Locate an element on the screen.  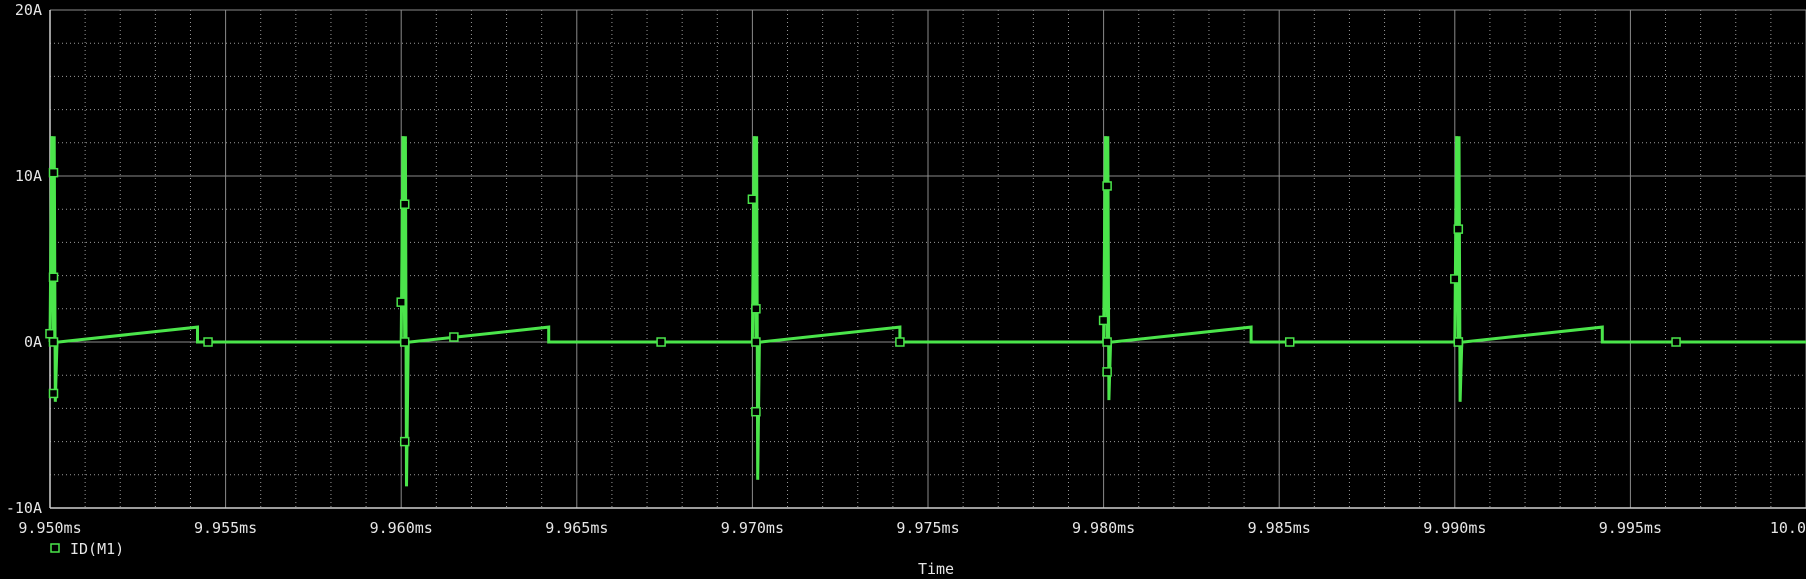
x-tick-label: 9.955ms is located at coordinates (225, 528).